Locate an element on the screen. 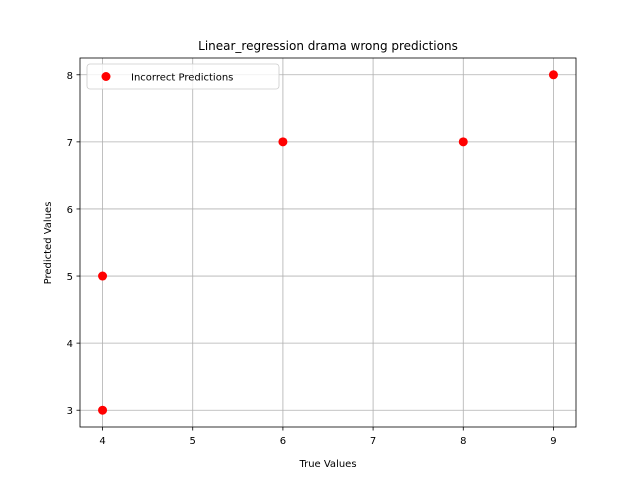 The height and width of the screenshot is (480, 640). x-tick-label: 8 is located at coordinates (463, 441).